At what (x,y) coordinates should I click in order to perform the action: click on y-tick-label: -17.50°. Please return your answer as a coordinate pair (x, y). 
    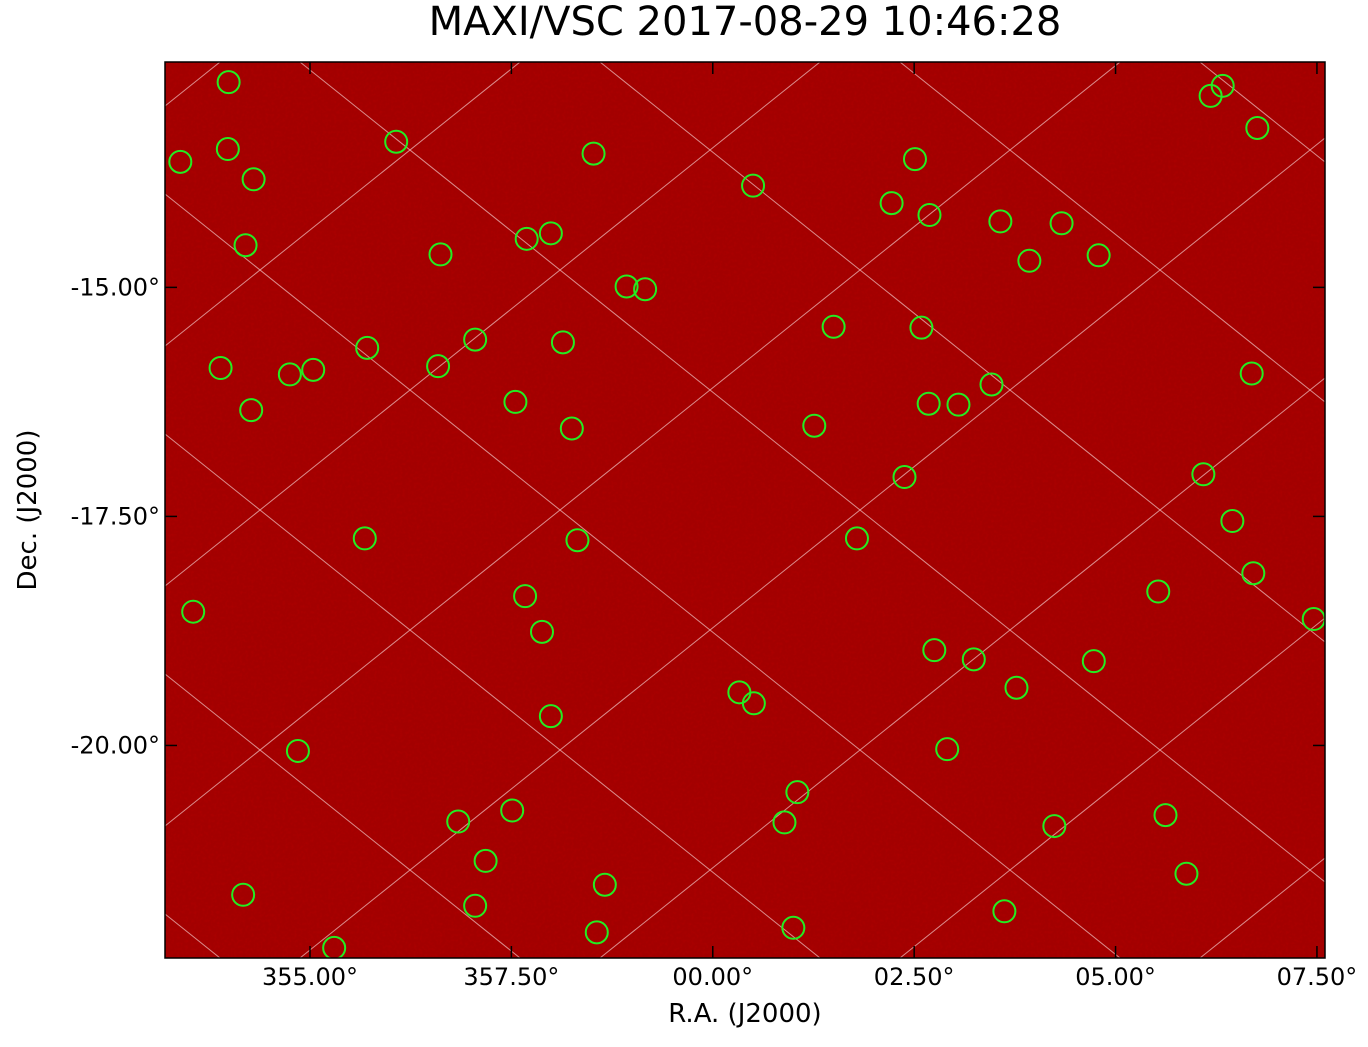
    Looking at the image, I should click on (115, 516).